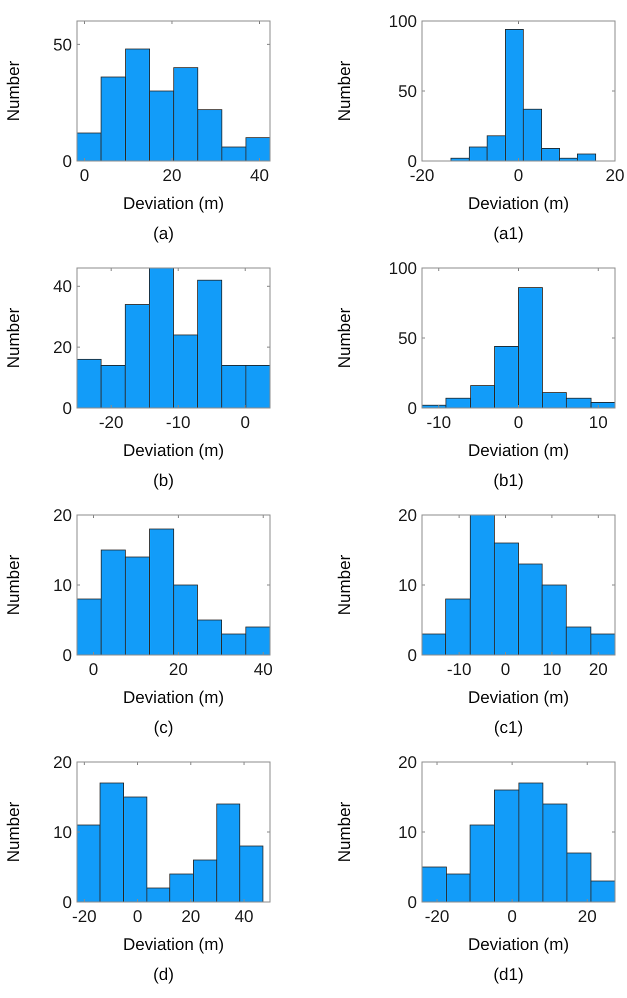 The image size is (627, 998). I want to click on text: (c1), so click(509, 727).